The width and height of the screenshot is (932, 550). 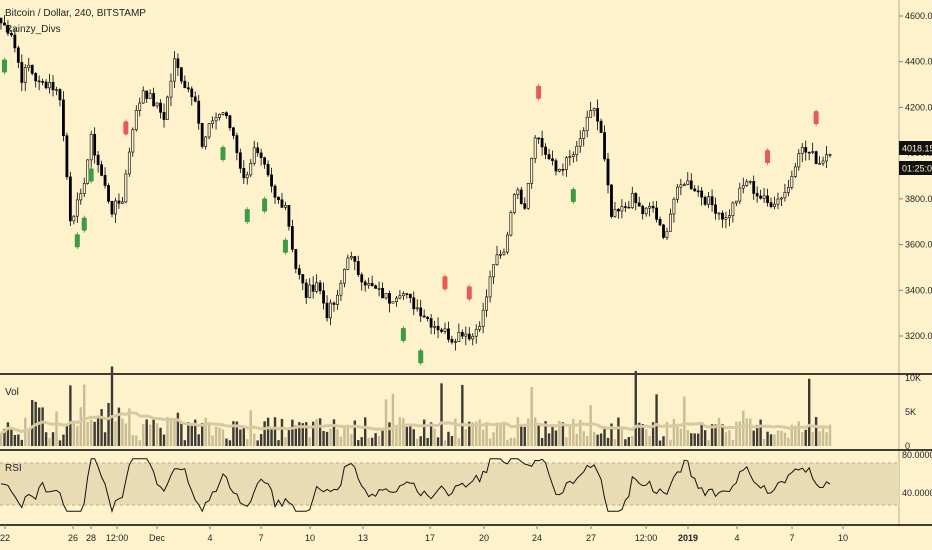 I want to click on volume-axis-ticks: 10K 5K 0, so click(x=913, y=412).